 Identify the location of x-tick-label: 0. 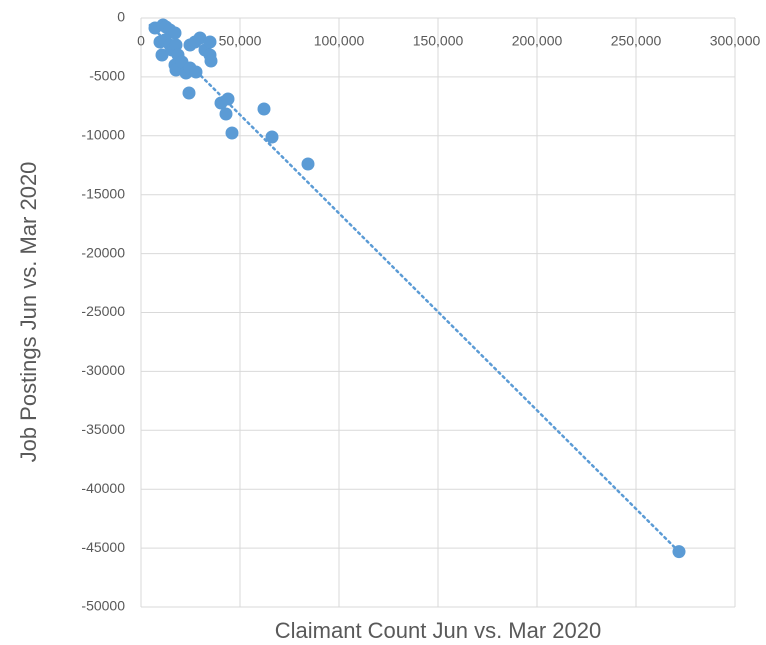
(141, 41).